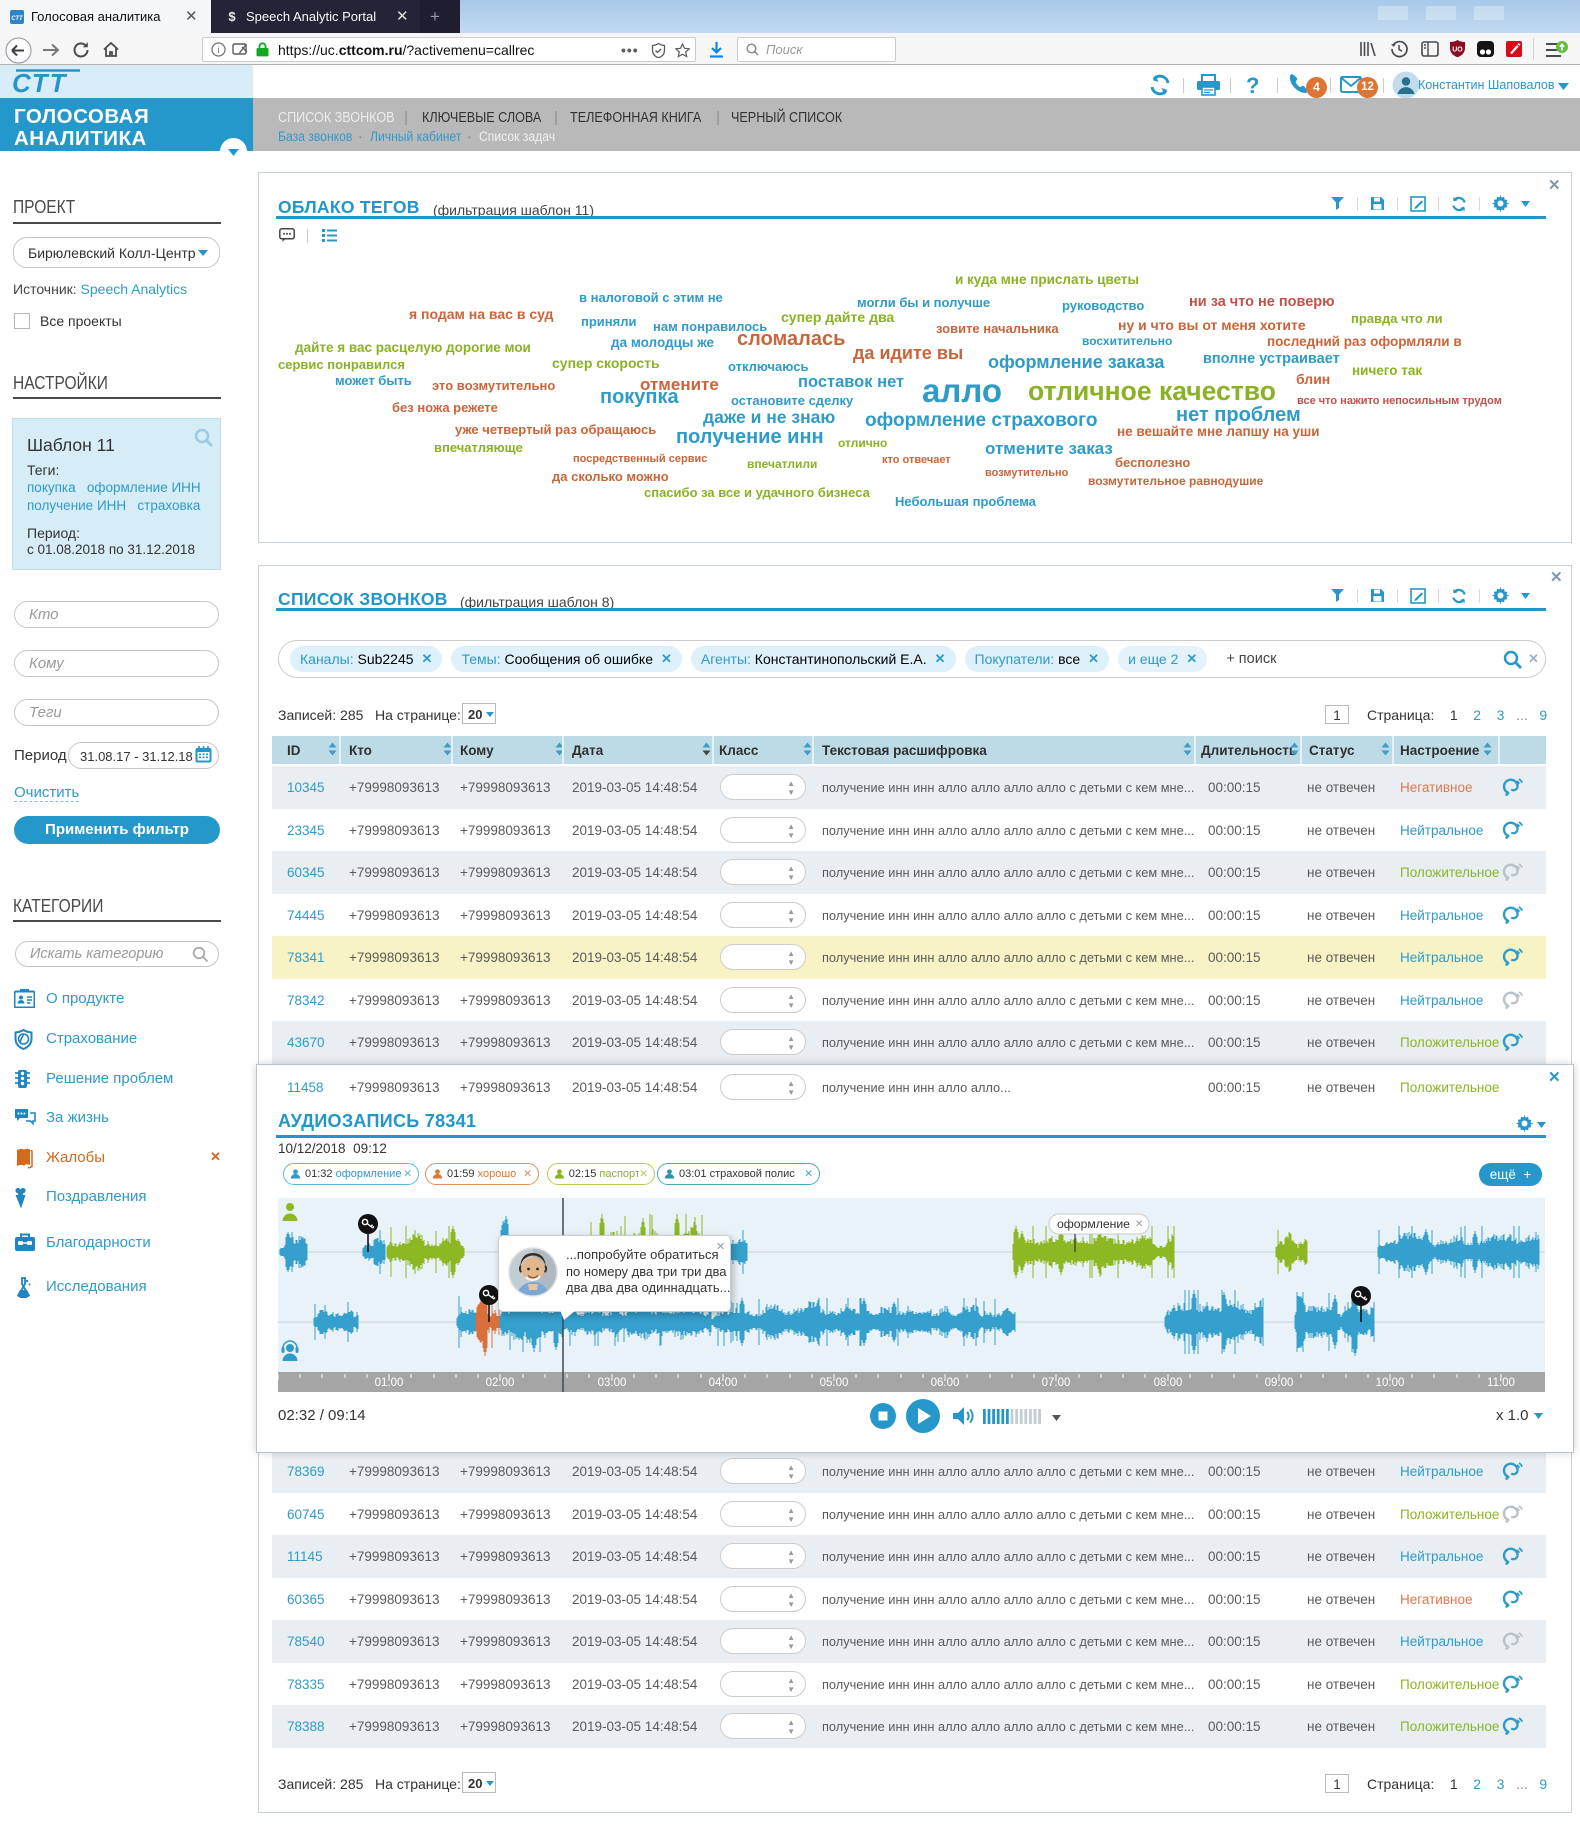  I want to click on svg-text: оформление, so click(1093, 1224).